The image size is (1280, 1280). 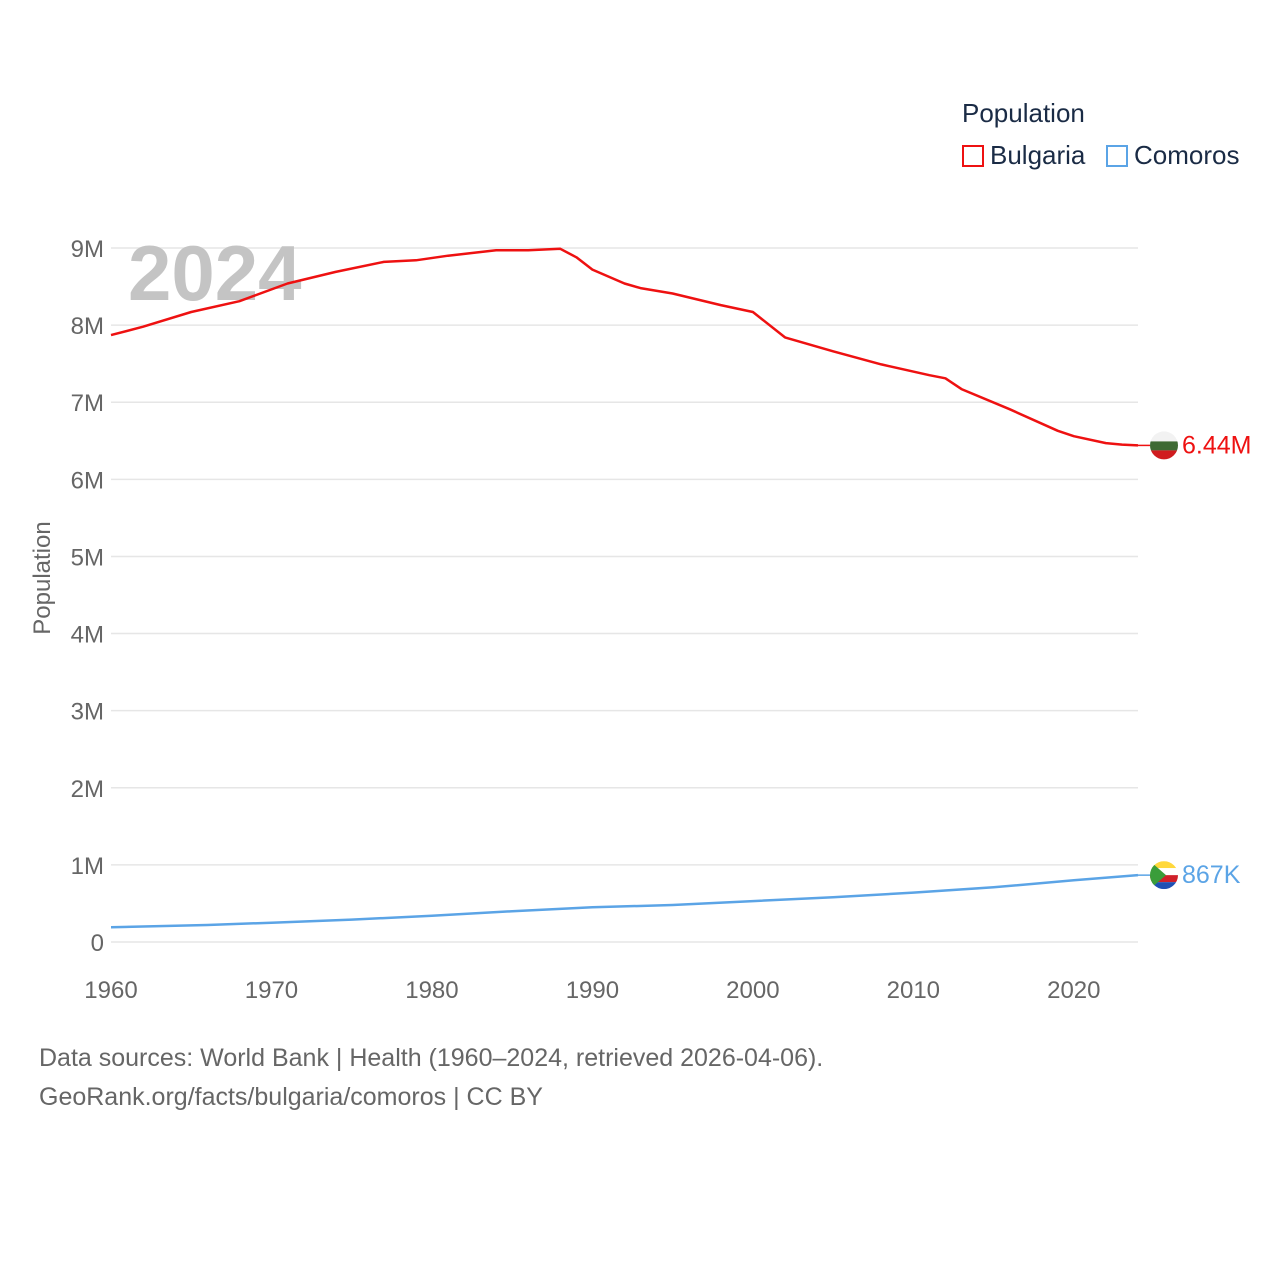 I want to click on x-tick-label-4: 2000, so click(x=752, y=990).